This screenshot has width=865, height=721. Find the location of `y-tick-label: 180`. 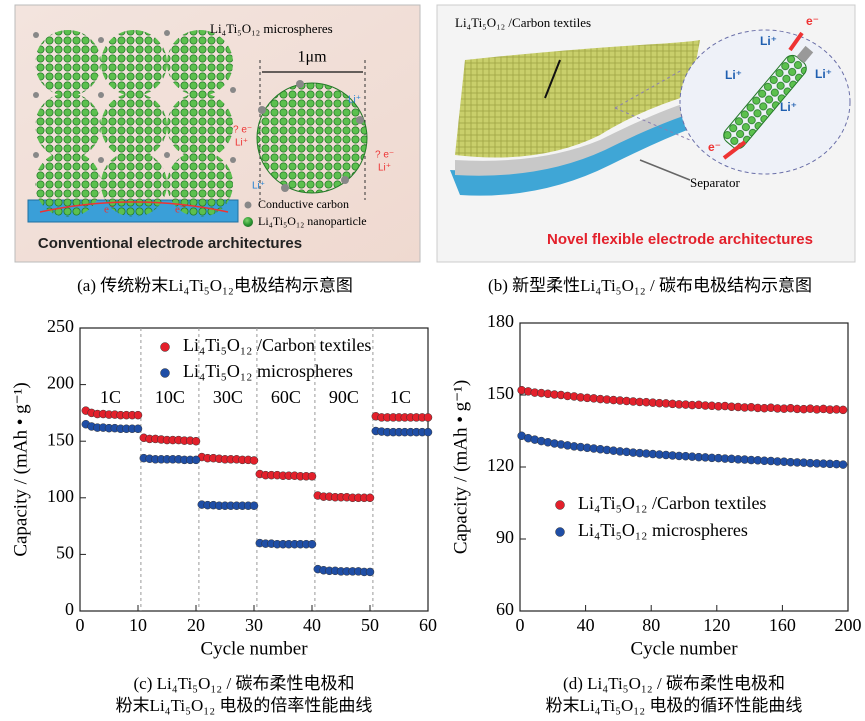

y-tick-label: 180 is located at coordinates (500, 321).